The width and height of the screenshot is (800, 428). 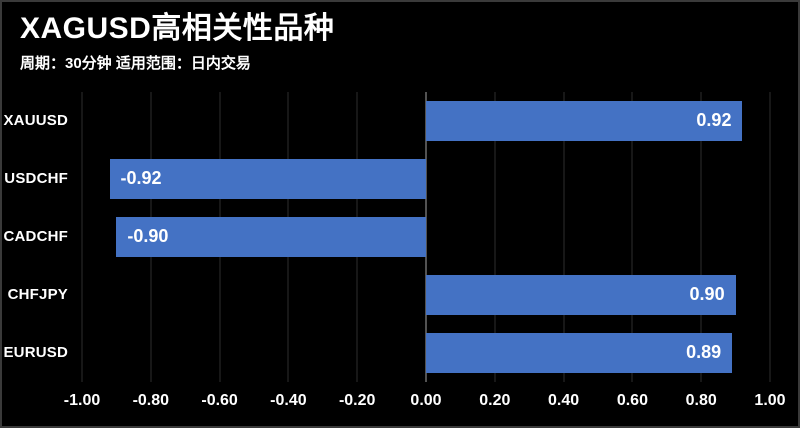 What do you see at coordinates (564, 400) in the screenshot?
I see `x-tick-label: 0.40` at bounding box center [564, 400].